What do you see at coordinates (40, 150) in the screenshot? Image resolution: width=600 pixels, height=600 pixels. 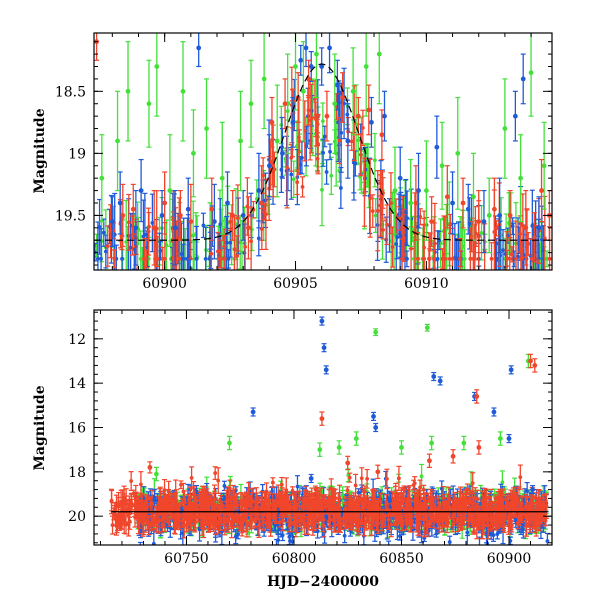 I see `top-y-axis-label: Magnitude` at bounding box center [40, 150].